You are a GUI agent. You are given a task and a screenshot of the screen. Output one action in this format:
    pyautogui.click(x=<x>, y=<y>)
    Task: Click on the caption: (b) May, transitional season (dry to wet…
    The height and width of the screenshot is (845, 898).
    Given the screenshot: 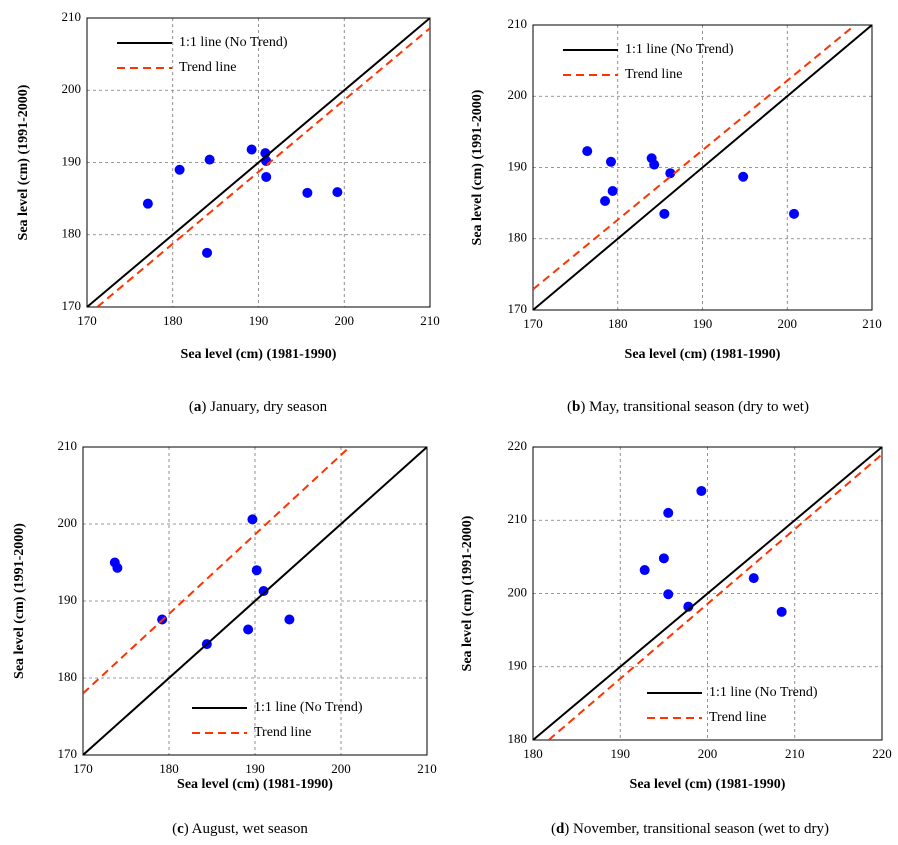 What is the action you would take?
    pyautogui.click(x=688, y=407)
    